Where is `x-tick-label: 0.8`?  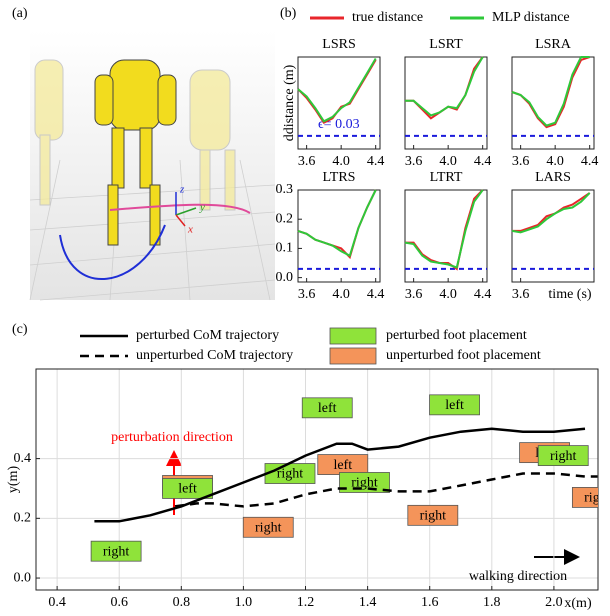
x-tick-label: 0.8 is located at coordinates (182, 602).